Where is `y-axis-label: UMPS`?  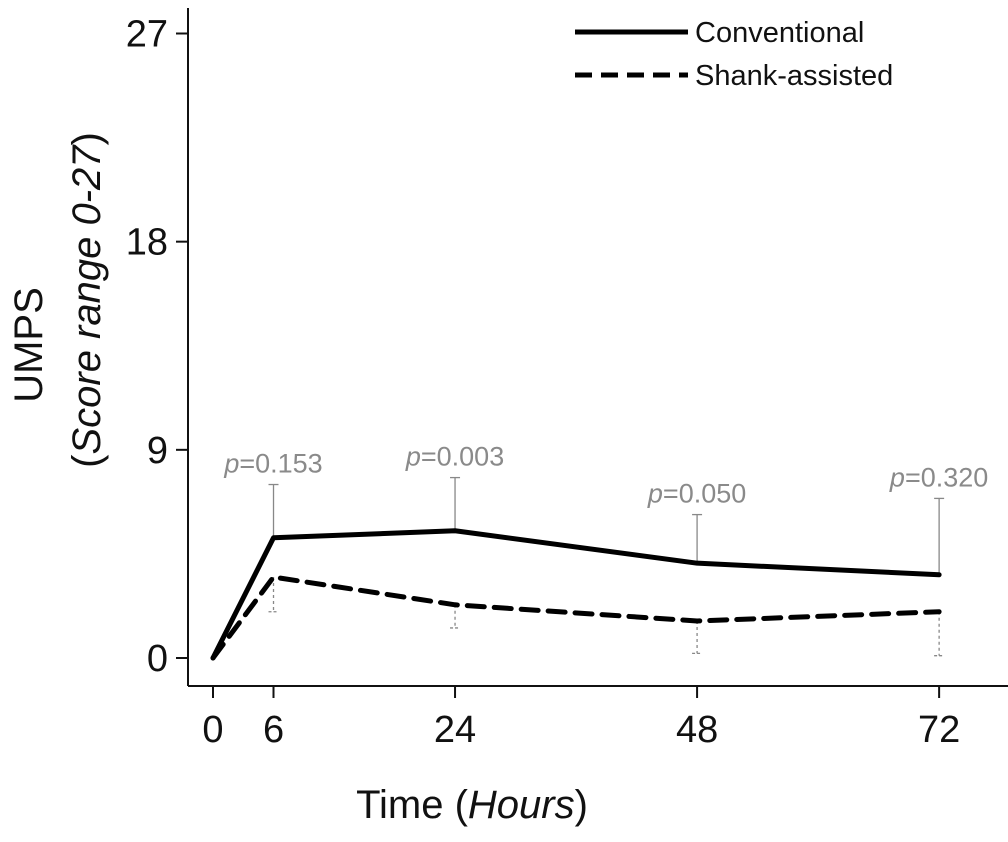
y-axis-label: UMPS is located at coordinates (29, 345).